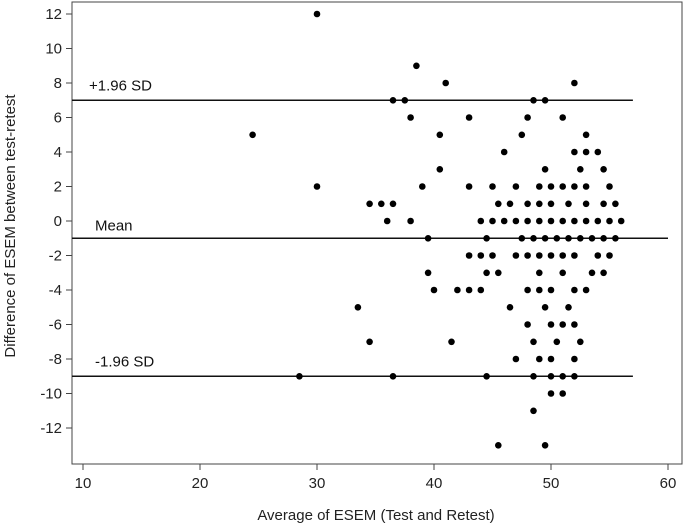  Describe the element at coordinates (200, 483) in the screenshot. I see `x-tick-label: 20` at that location.